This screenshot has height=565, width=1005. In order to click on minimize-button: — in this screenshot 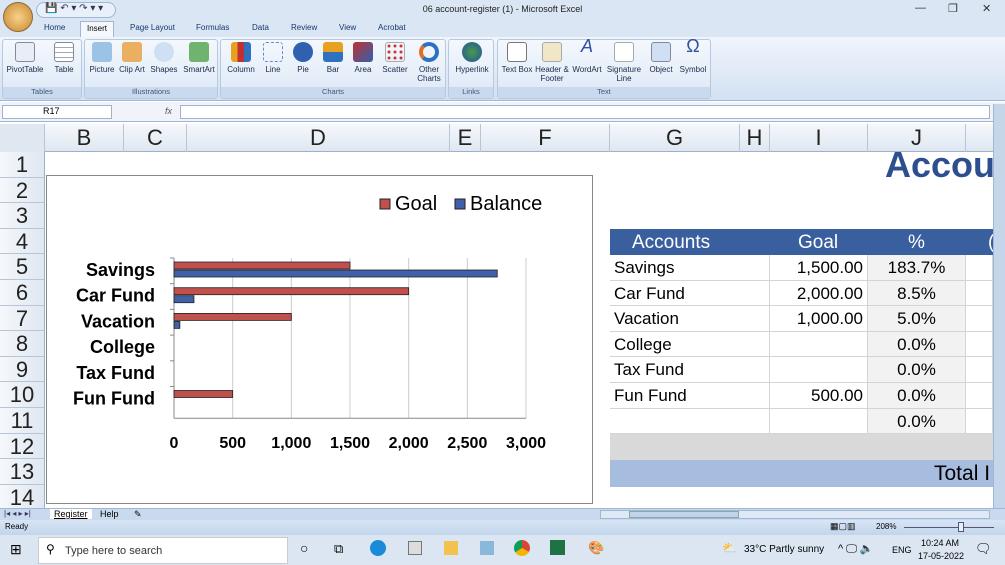, I will do `click(920, 8)`.